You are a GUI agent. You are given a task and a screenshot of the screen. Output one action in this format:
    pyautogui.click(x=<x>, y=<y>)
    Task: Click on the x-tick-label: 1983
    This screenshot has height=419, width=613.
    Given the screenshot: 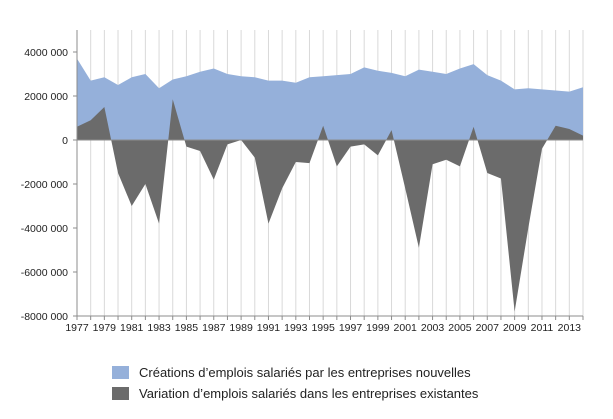 What is the action you would take?
    pyautogui.click(x=159, y=328)
    